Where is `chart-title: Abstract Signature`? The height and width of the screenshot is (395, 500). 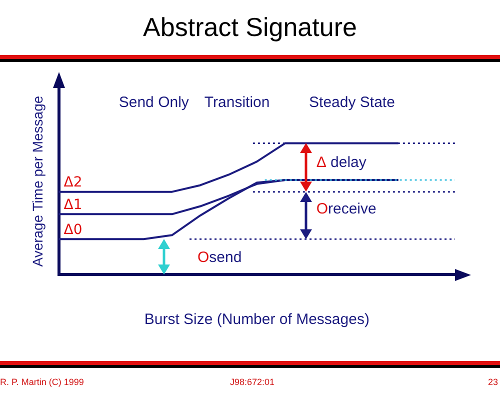
chart-title: Abstract Signature is located at coordinates (250, 27).